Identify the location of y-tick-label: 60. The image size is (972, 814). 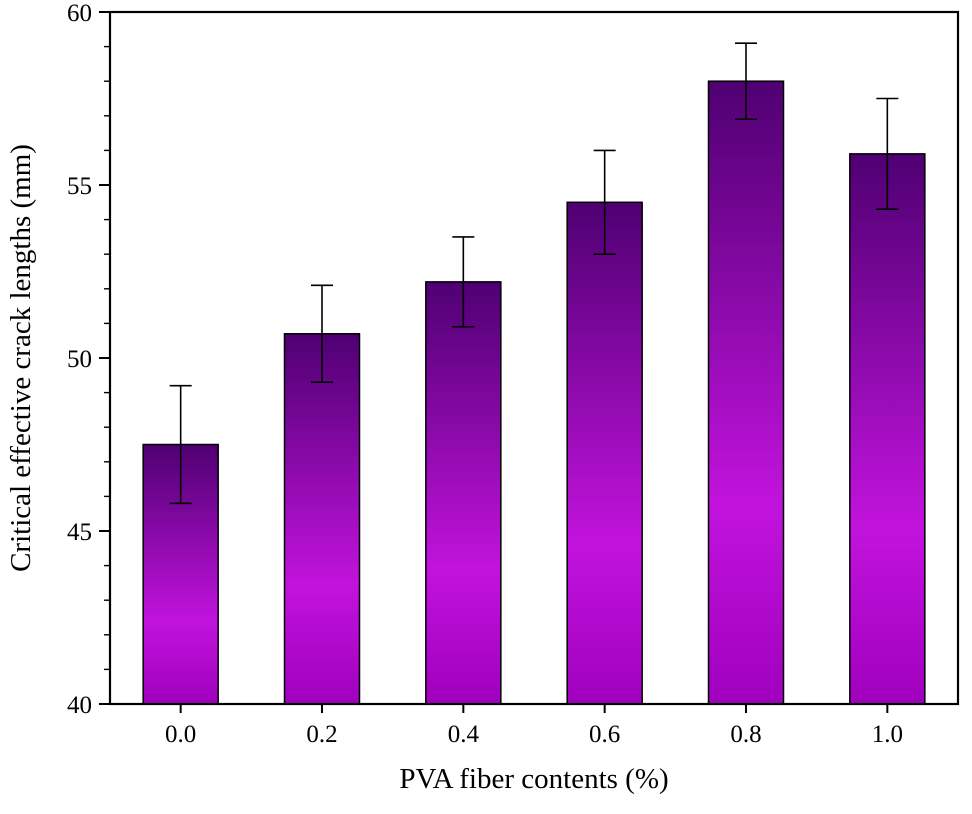
(79, 13).